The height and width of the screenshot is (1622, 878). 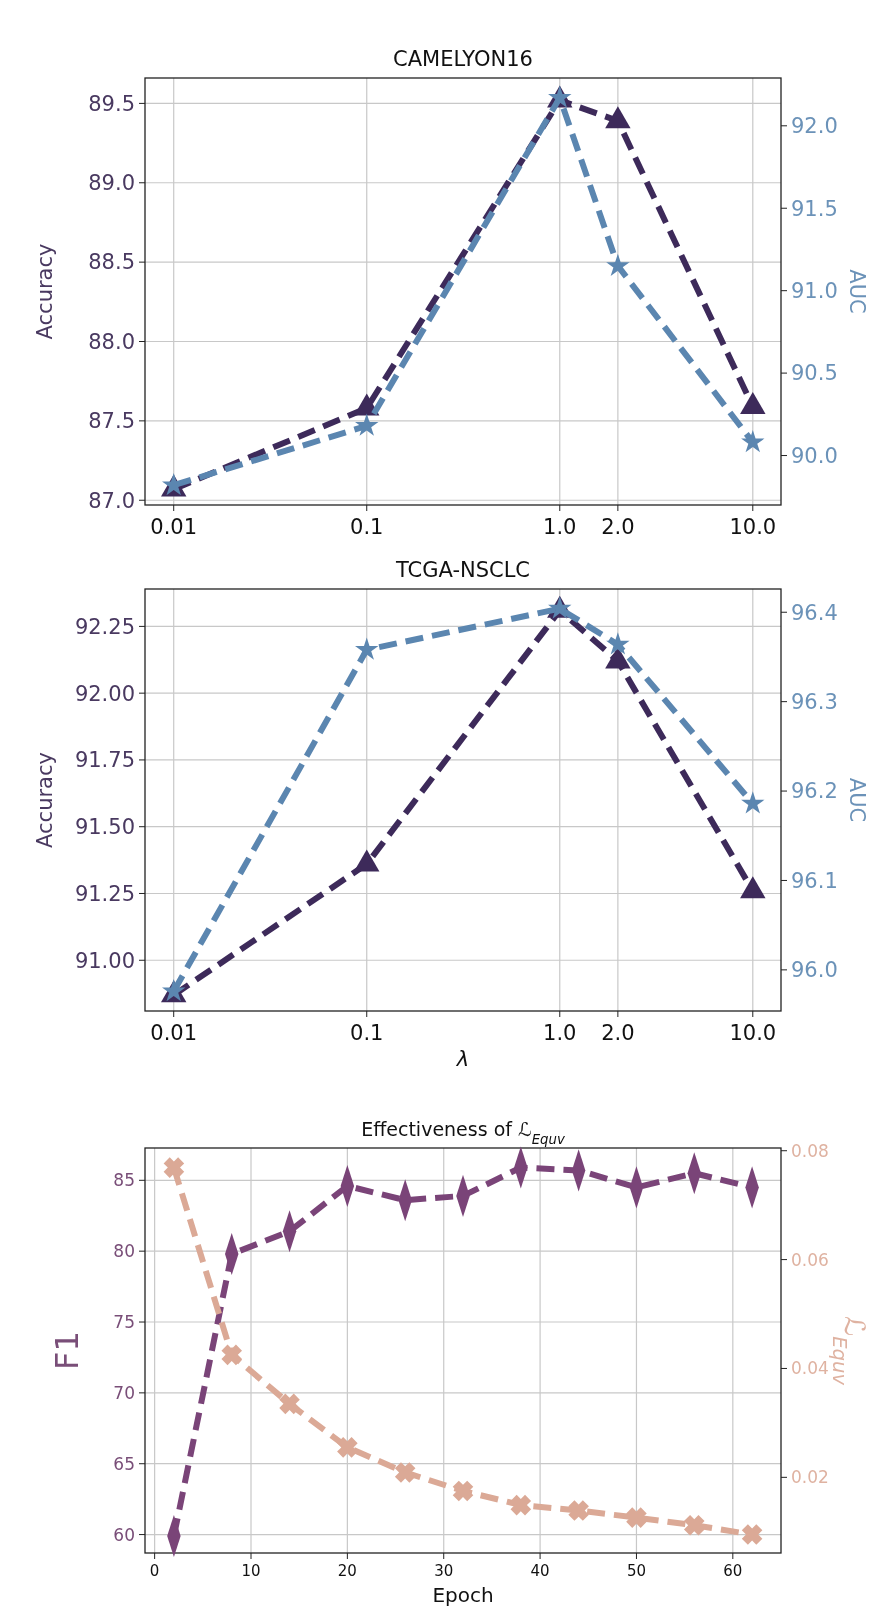 I want to click on x-tick-label: 50, so click(x=636, y=1571).